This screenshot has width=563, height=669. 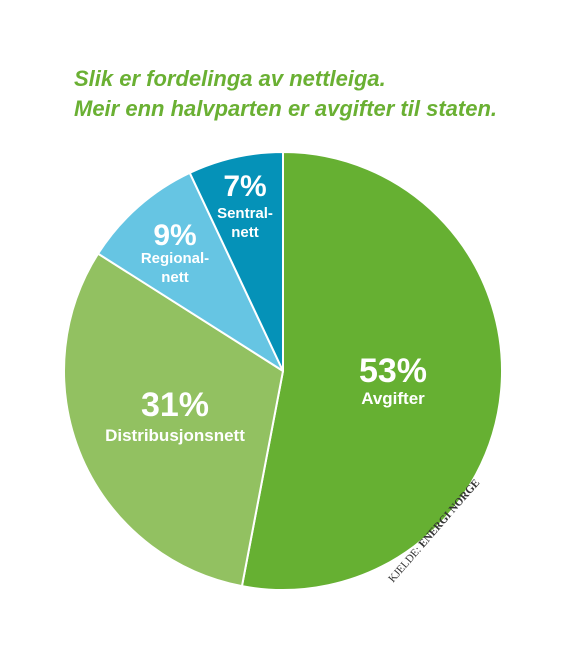 What do you see at coordinates (230, 78) in the screenshot?
I see `chart-title-line-1: Slik er fordelinga av nettleiga.` at bounding box center [230, 78].